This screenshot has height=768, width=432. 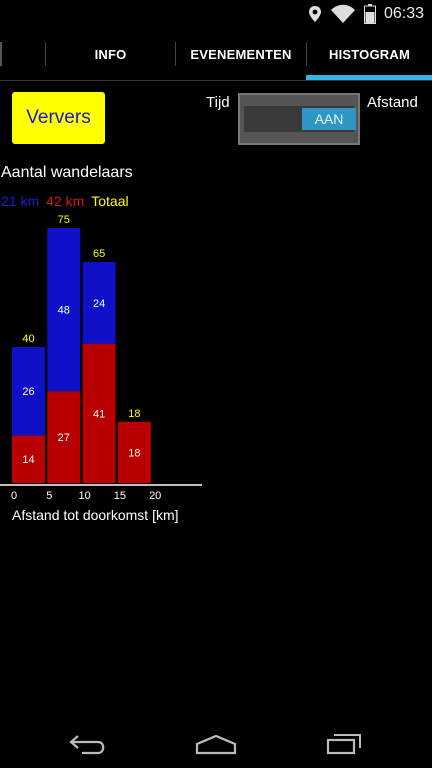 I want to click on bar-42km-label: 18, so click(x=134, y=453).